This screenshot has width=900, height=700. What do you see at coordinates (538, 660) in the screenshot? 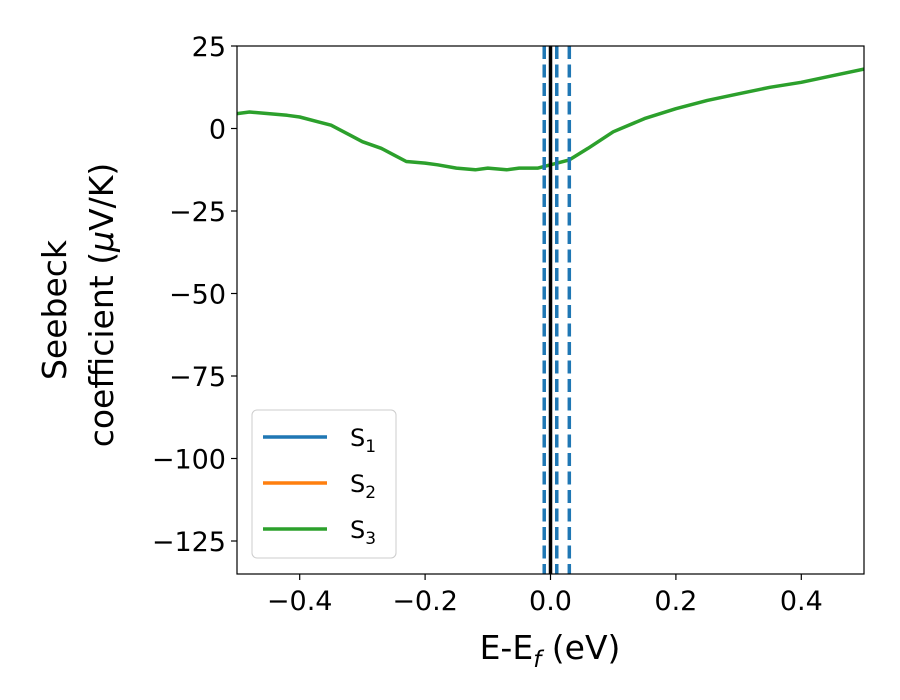
I see `x-axis-title-subscript: f` at bounding box center [538, 660].